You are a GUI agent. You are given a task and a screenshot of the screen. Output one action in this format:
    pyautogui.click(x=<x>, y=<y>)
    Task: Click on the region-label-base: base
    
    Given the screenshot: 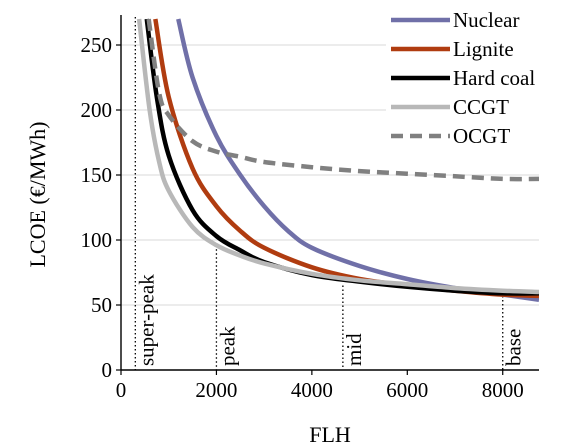 What is the action you would take?
    pyautogui.click(x=514, y=347)
    